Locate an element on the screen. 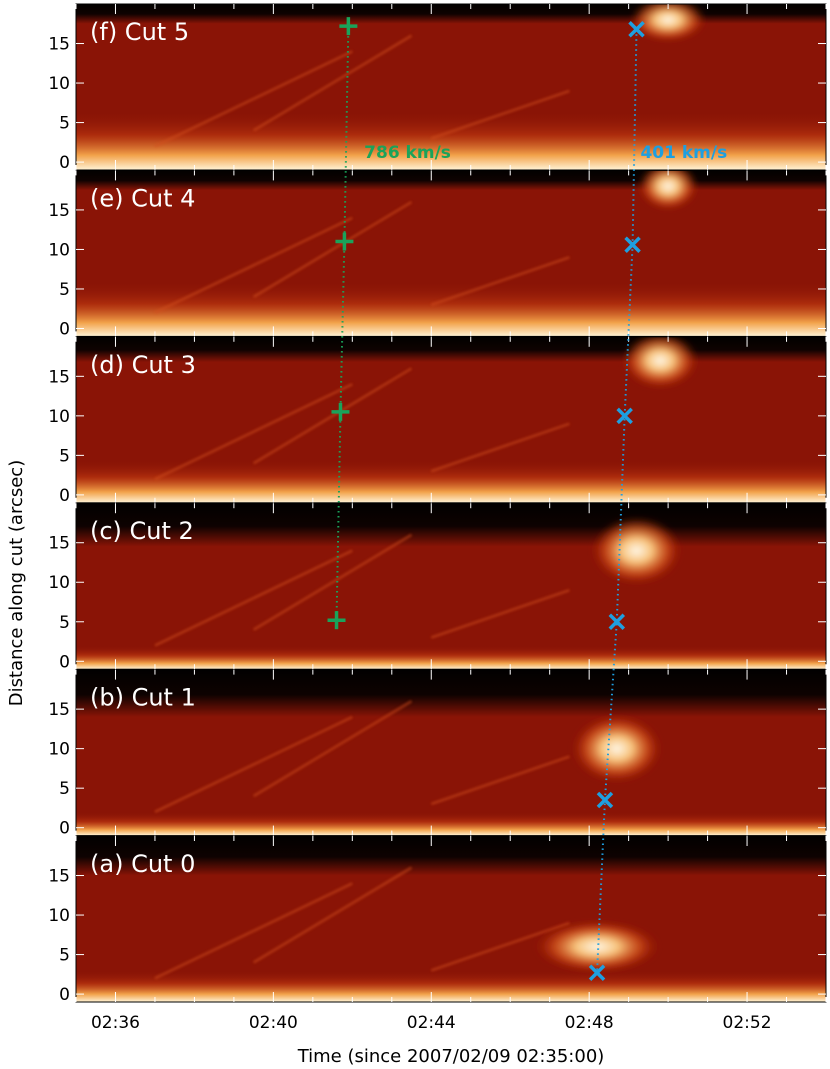 Image resolution: width=830 pixels, height=1069 pixels. y-axis-title: Distance along cut (arcsec) is located at coordinates (16, 583).